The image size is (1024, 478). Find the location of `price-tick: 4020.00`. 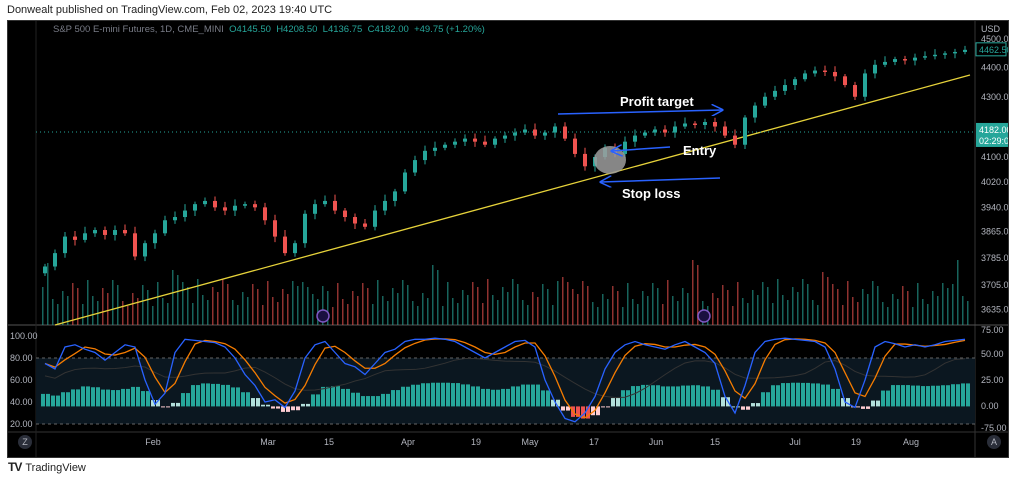

price-tick: 4020.00 is located at coordinates (994, 182).